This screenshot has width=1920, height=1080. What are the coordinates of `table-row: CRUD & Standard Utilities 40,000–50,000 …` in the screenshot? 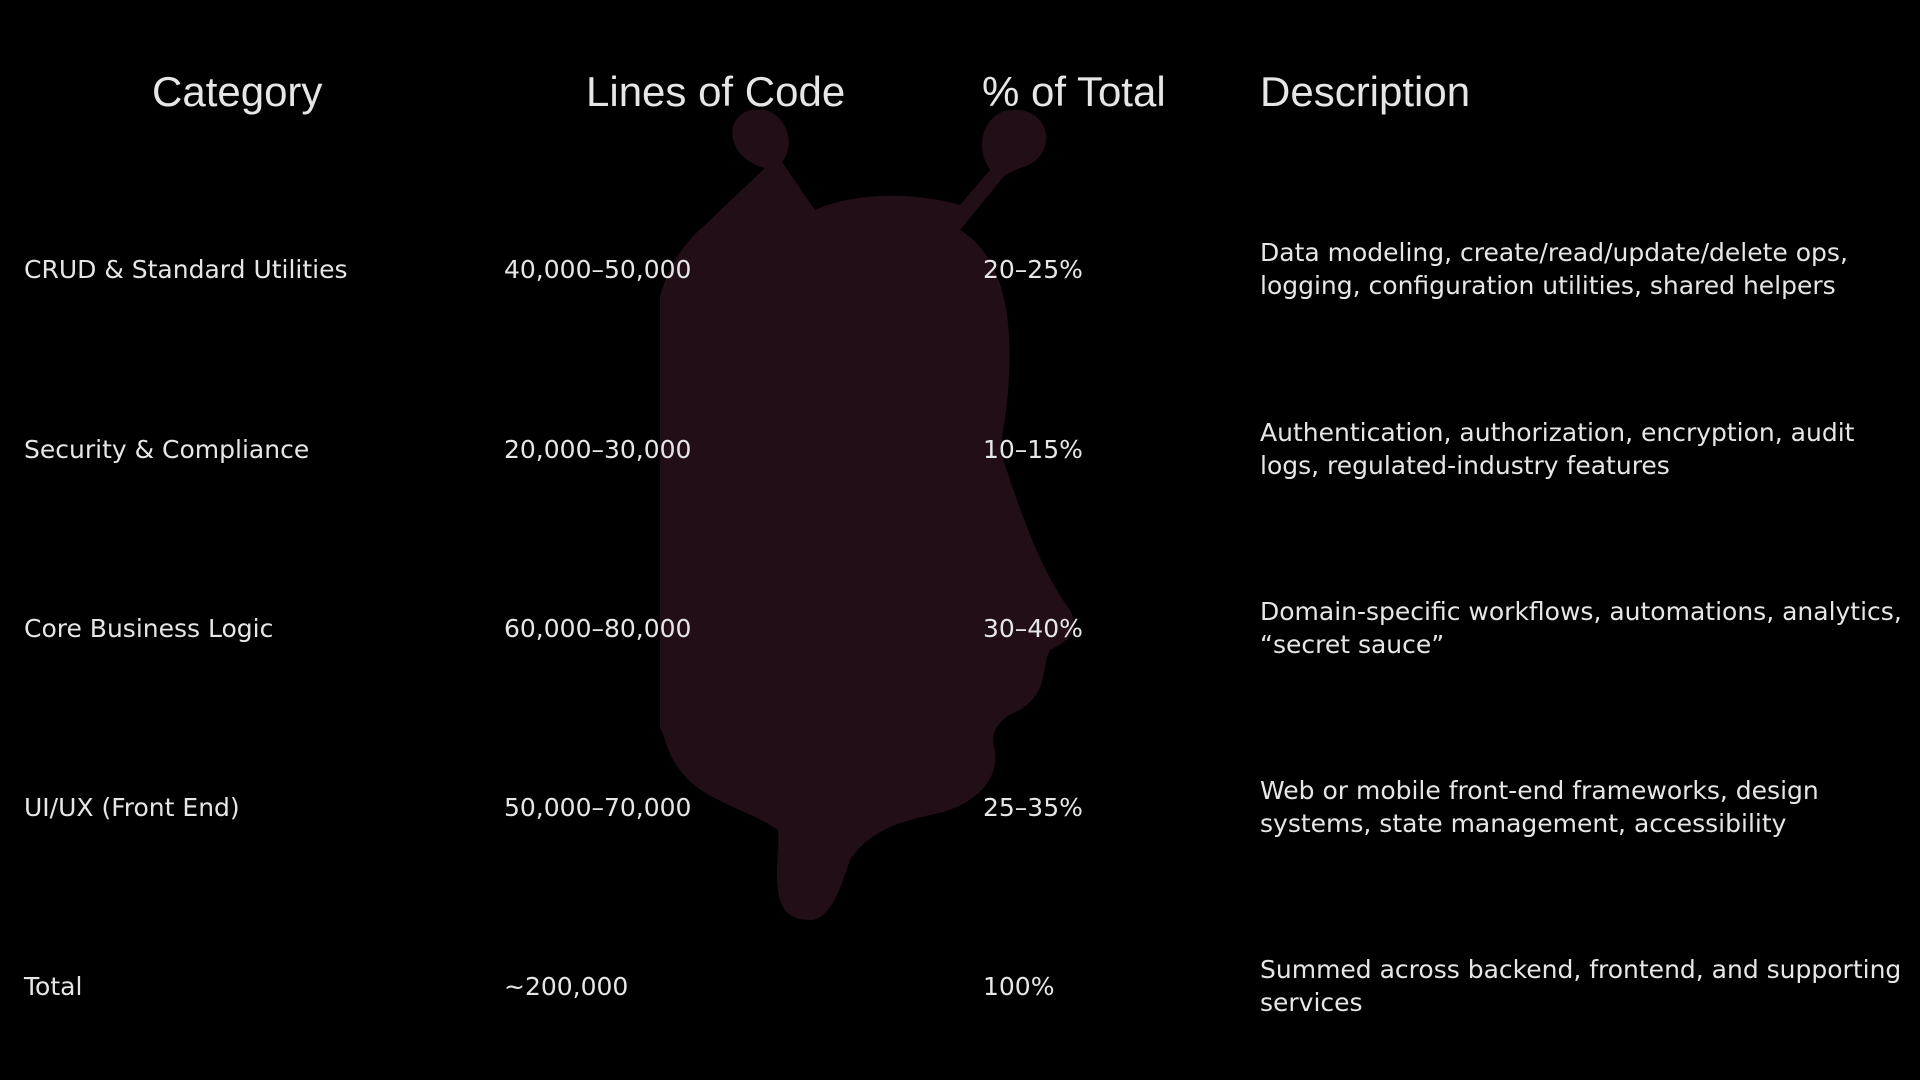 It's located at (960, 269).